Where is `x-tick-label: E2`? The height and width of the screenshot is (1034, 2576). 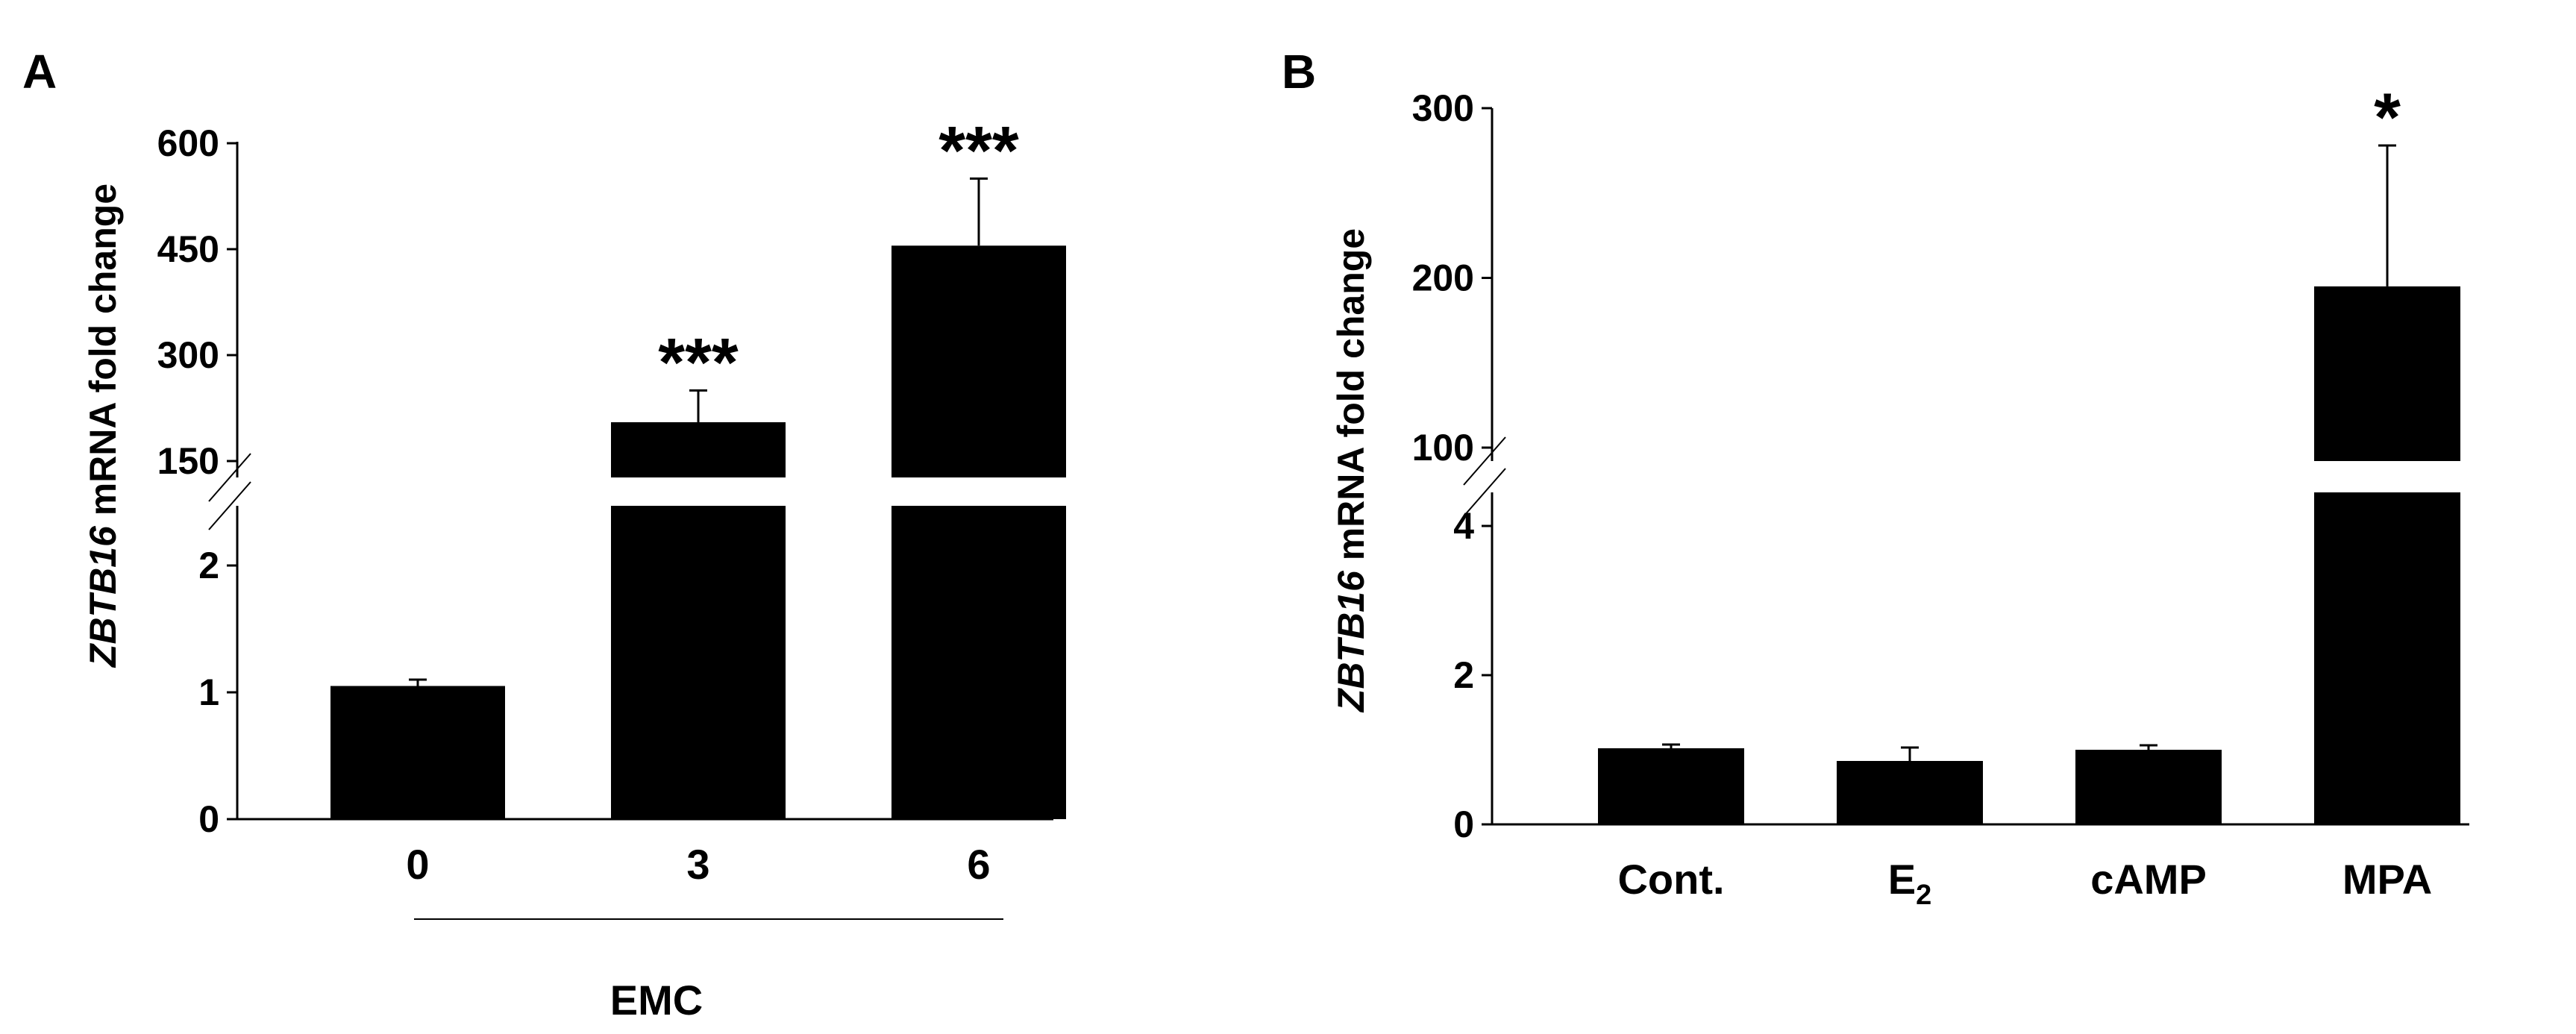
x-tick-label: E2 is located at coordinates (1910, 883).